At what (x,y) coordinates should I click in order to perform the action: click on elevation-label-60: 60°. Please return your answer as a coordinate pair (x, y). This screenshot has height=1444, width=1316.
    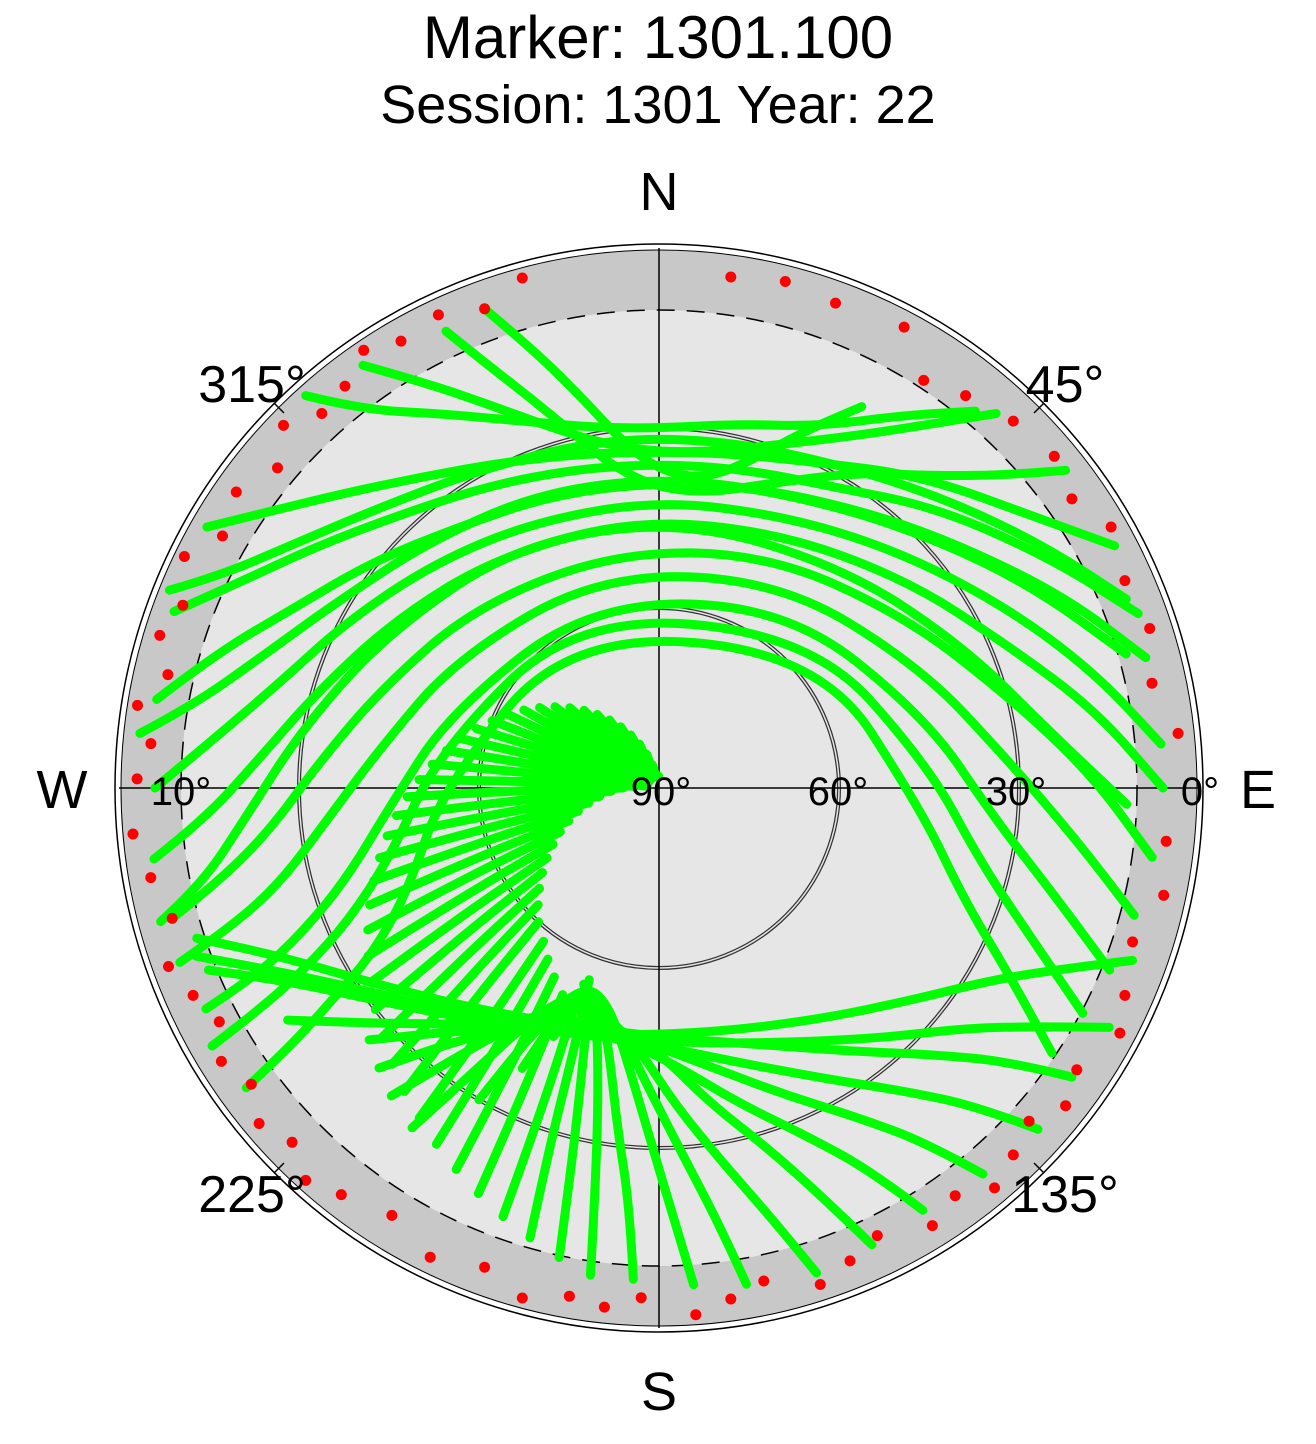
    Looking at the image, I should click on (838, 792).